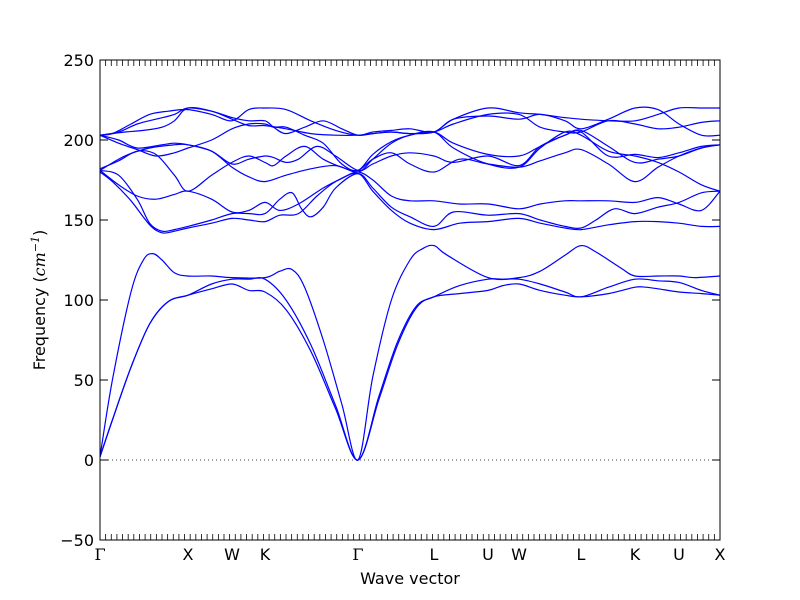 The height and width of the screenshot is (600, 800). I want to click on y-tick-labels: −50 0 50 100 150 200 250, so click(77, 300).